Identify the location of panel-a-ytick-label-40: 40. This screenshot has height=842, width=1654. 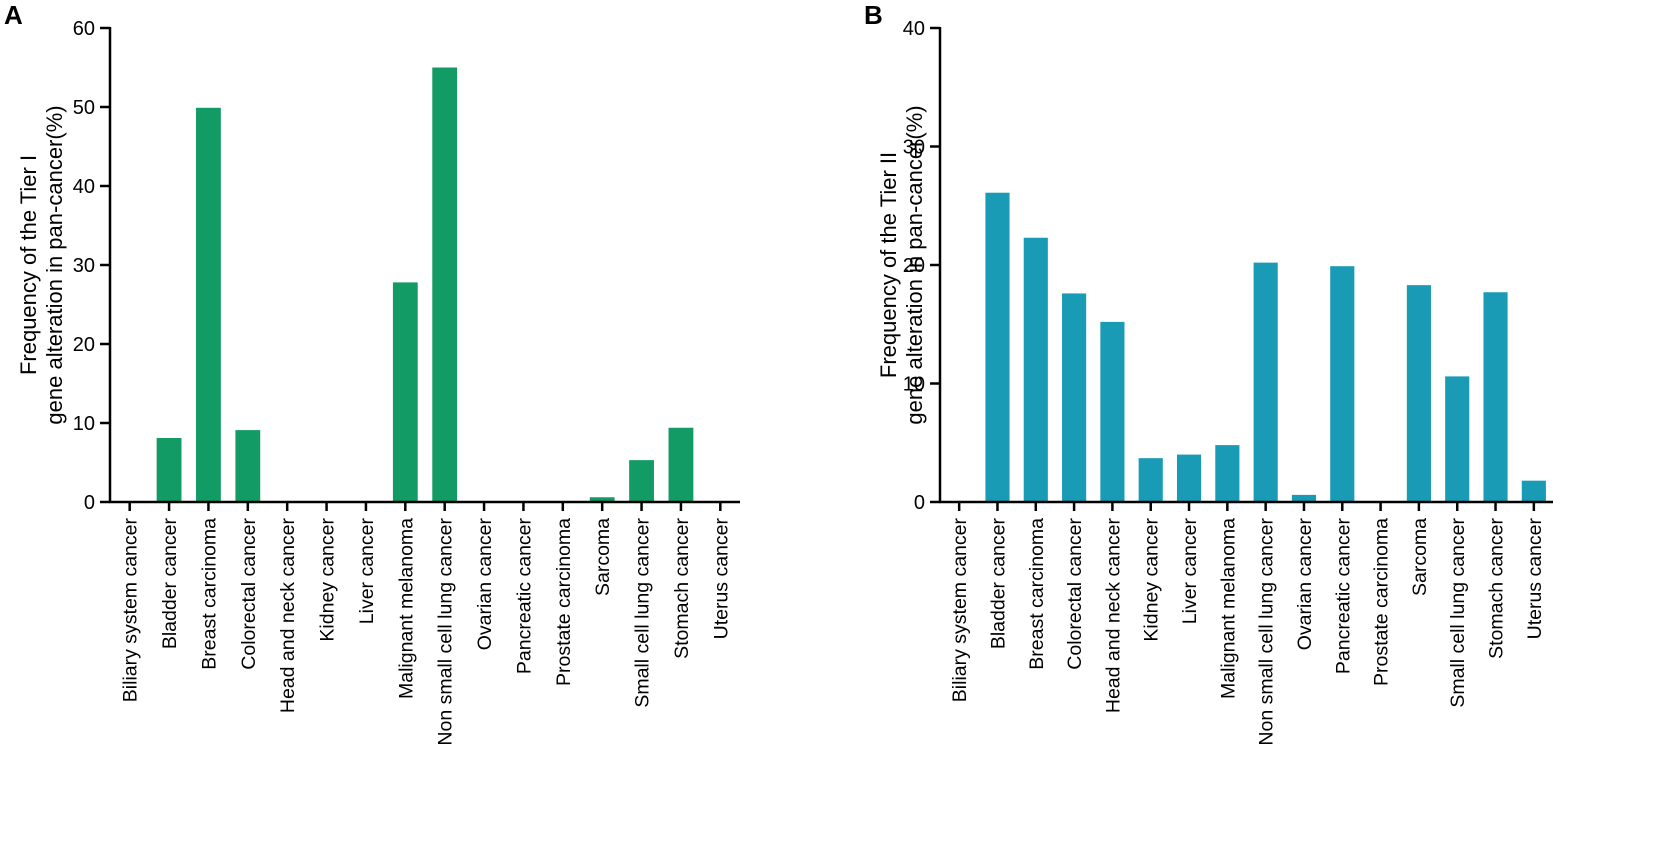
(84, 187).